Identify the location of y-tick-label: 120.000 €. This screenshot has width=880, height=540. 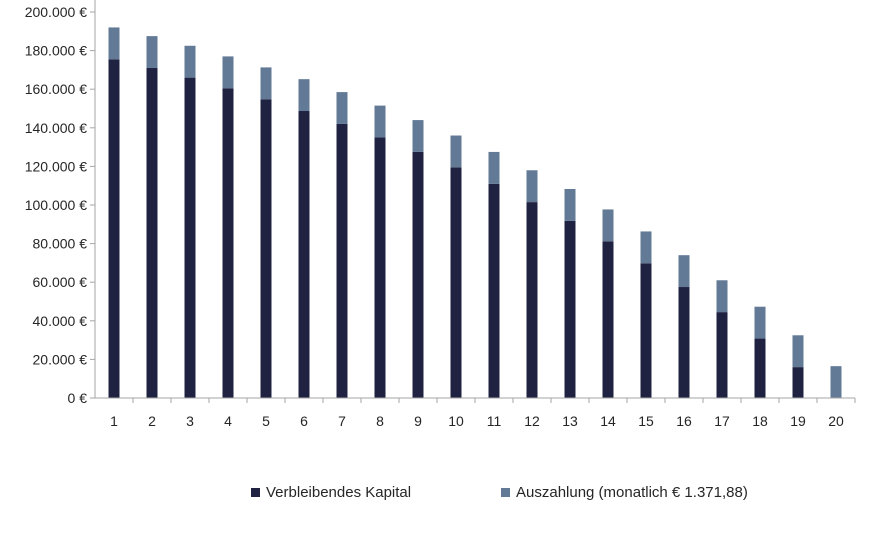
(56, 166).